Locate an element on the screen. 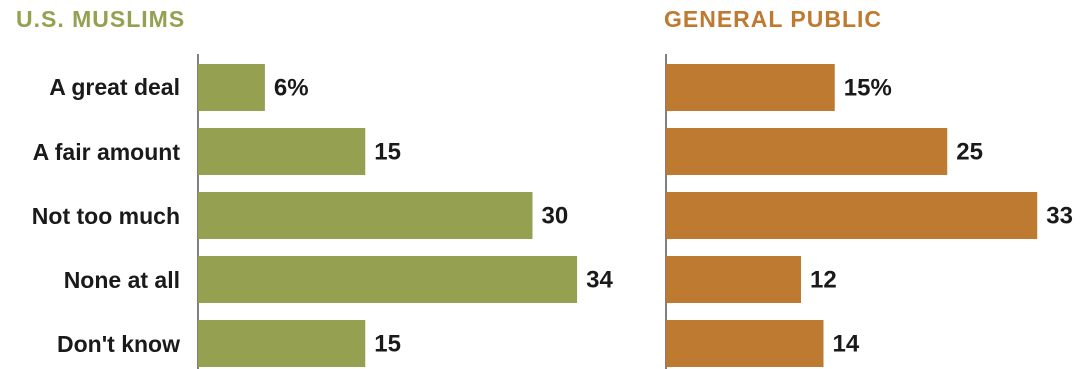 The width and height of the screenshot is (1091, 369). public-panel-title: GENERAL PUBLIC is located at coordinates (773, 19).